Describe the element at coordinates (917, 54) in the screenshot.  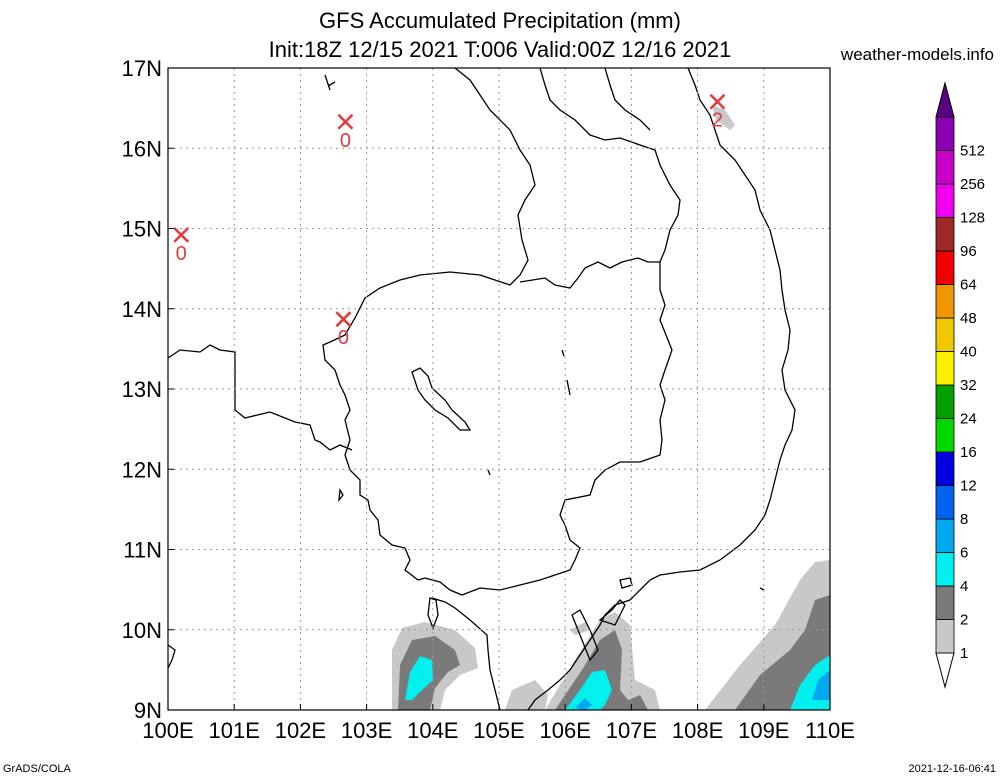
I see `site-label: weather-models.info` at that location.